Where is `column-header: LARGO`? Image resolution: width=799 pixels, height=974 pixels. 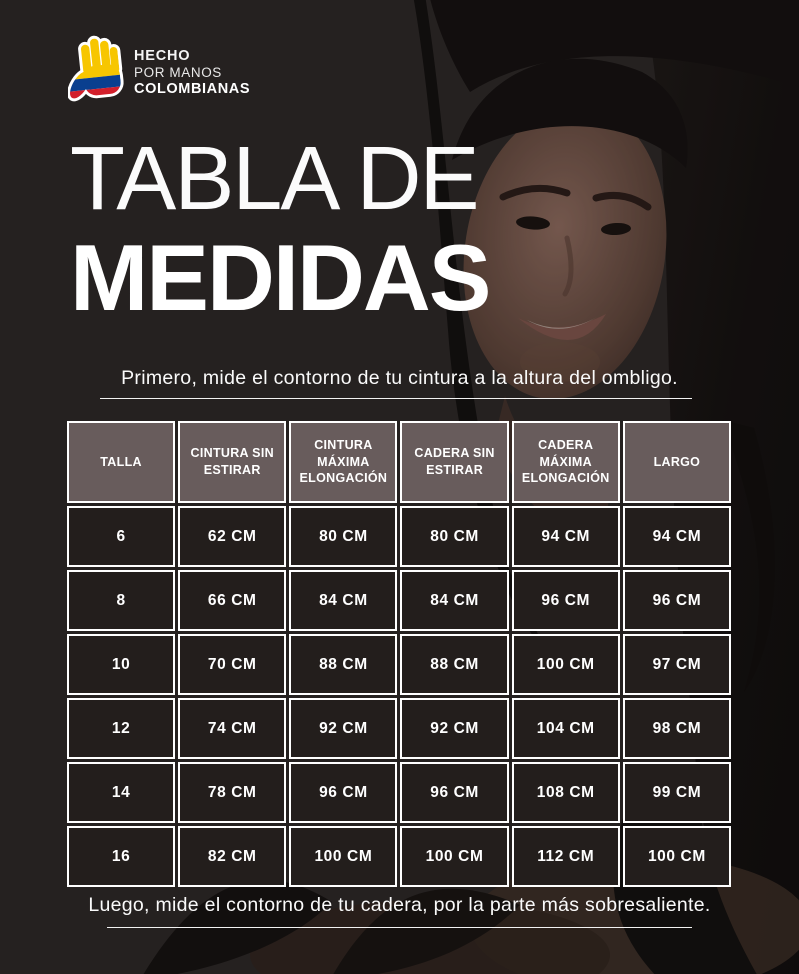 column-header: LARGO is located at coordinates (676, 462).